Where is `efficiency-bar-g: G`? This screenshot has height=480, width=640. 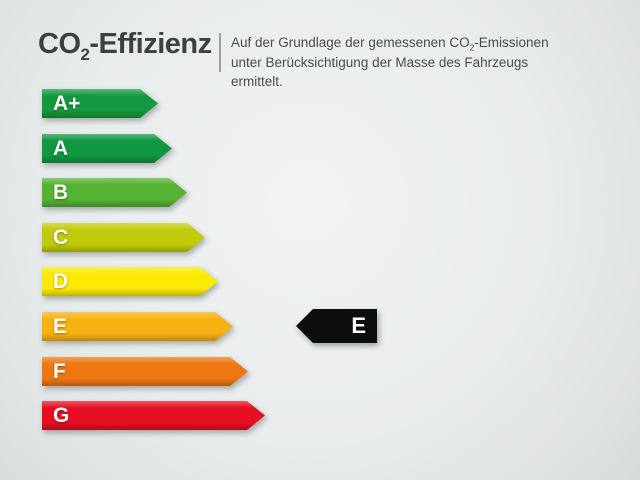
efficiency-bar-g: G is located at coordinates (153, 415).